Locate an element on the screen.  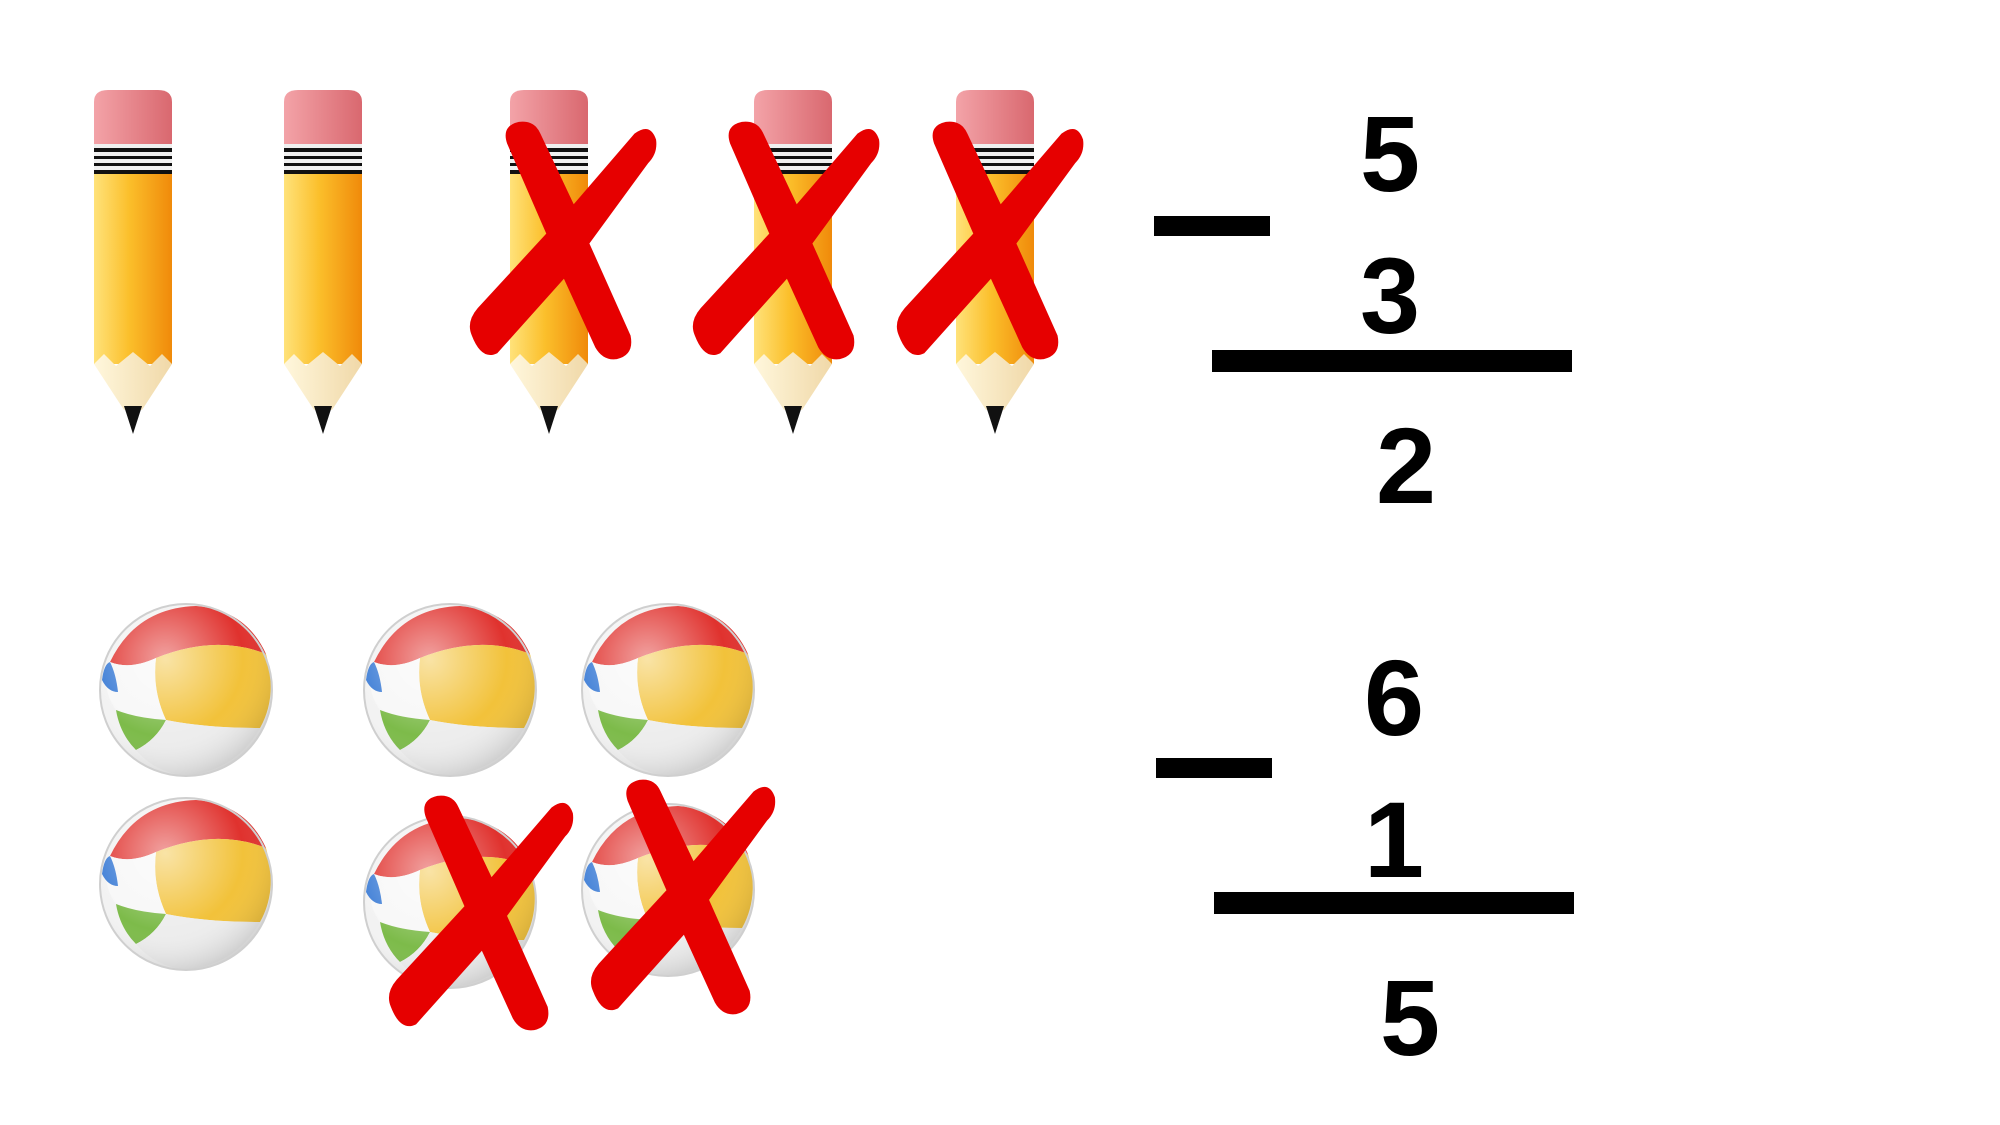
subtrahend: 1 is located at coordinates (1394, 839).